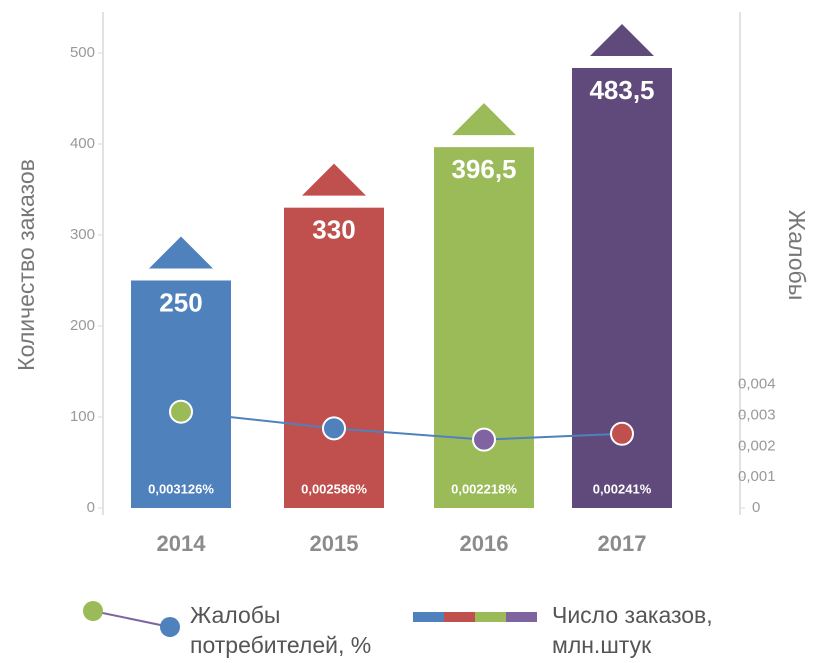 The height and width of the screenshot is (663, 819). I want to click on y2-tick-label: 0,002, so click(757, 445).